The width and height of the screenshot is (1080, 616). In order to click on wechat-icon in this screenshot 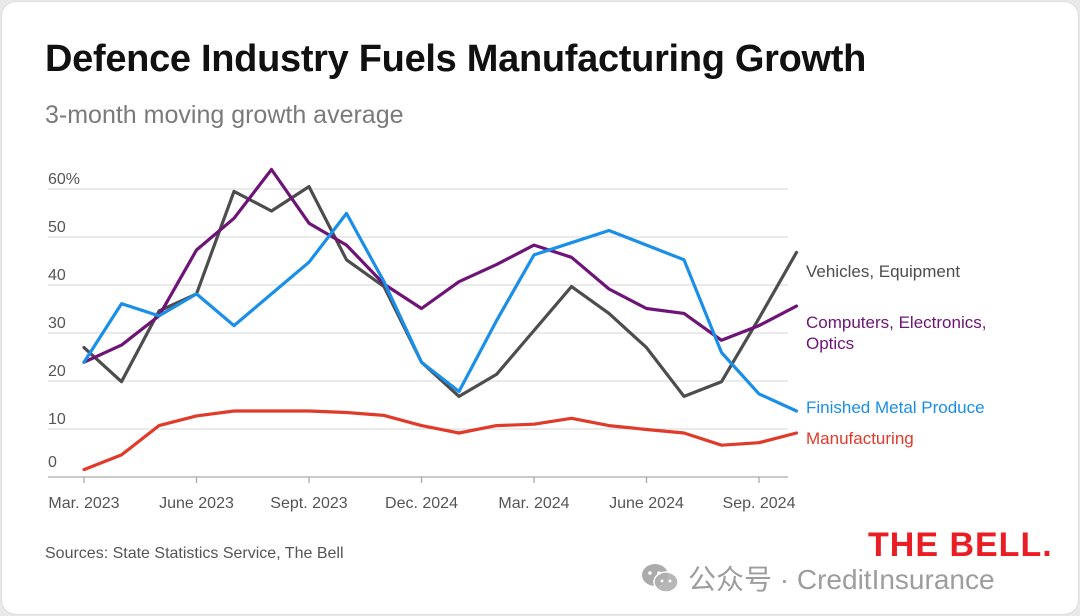, I will do `click(660, 578)`.